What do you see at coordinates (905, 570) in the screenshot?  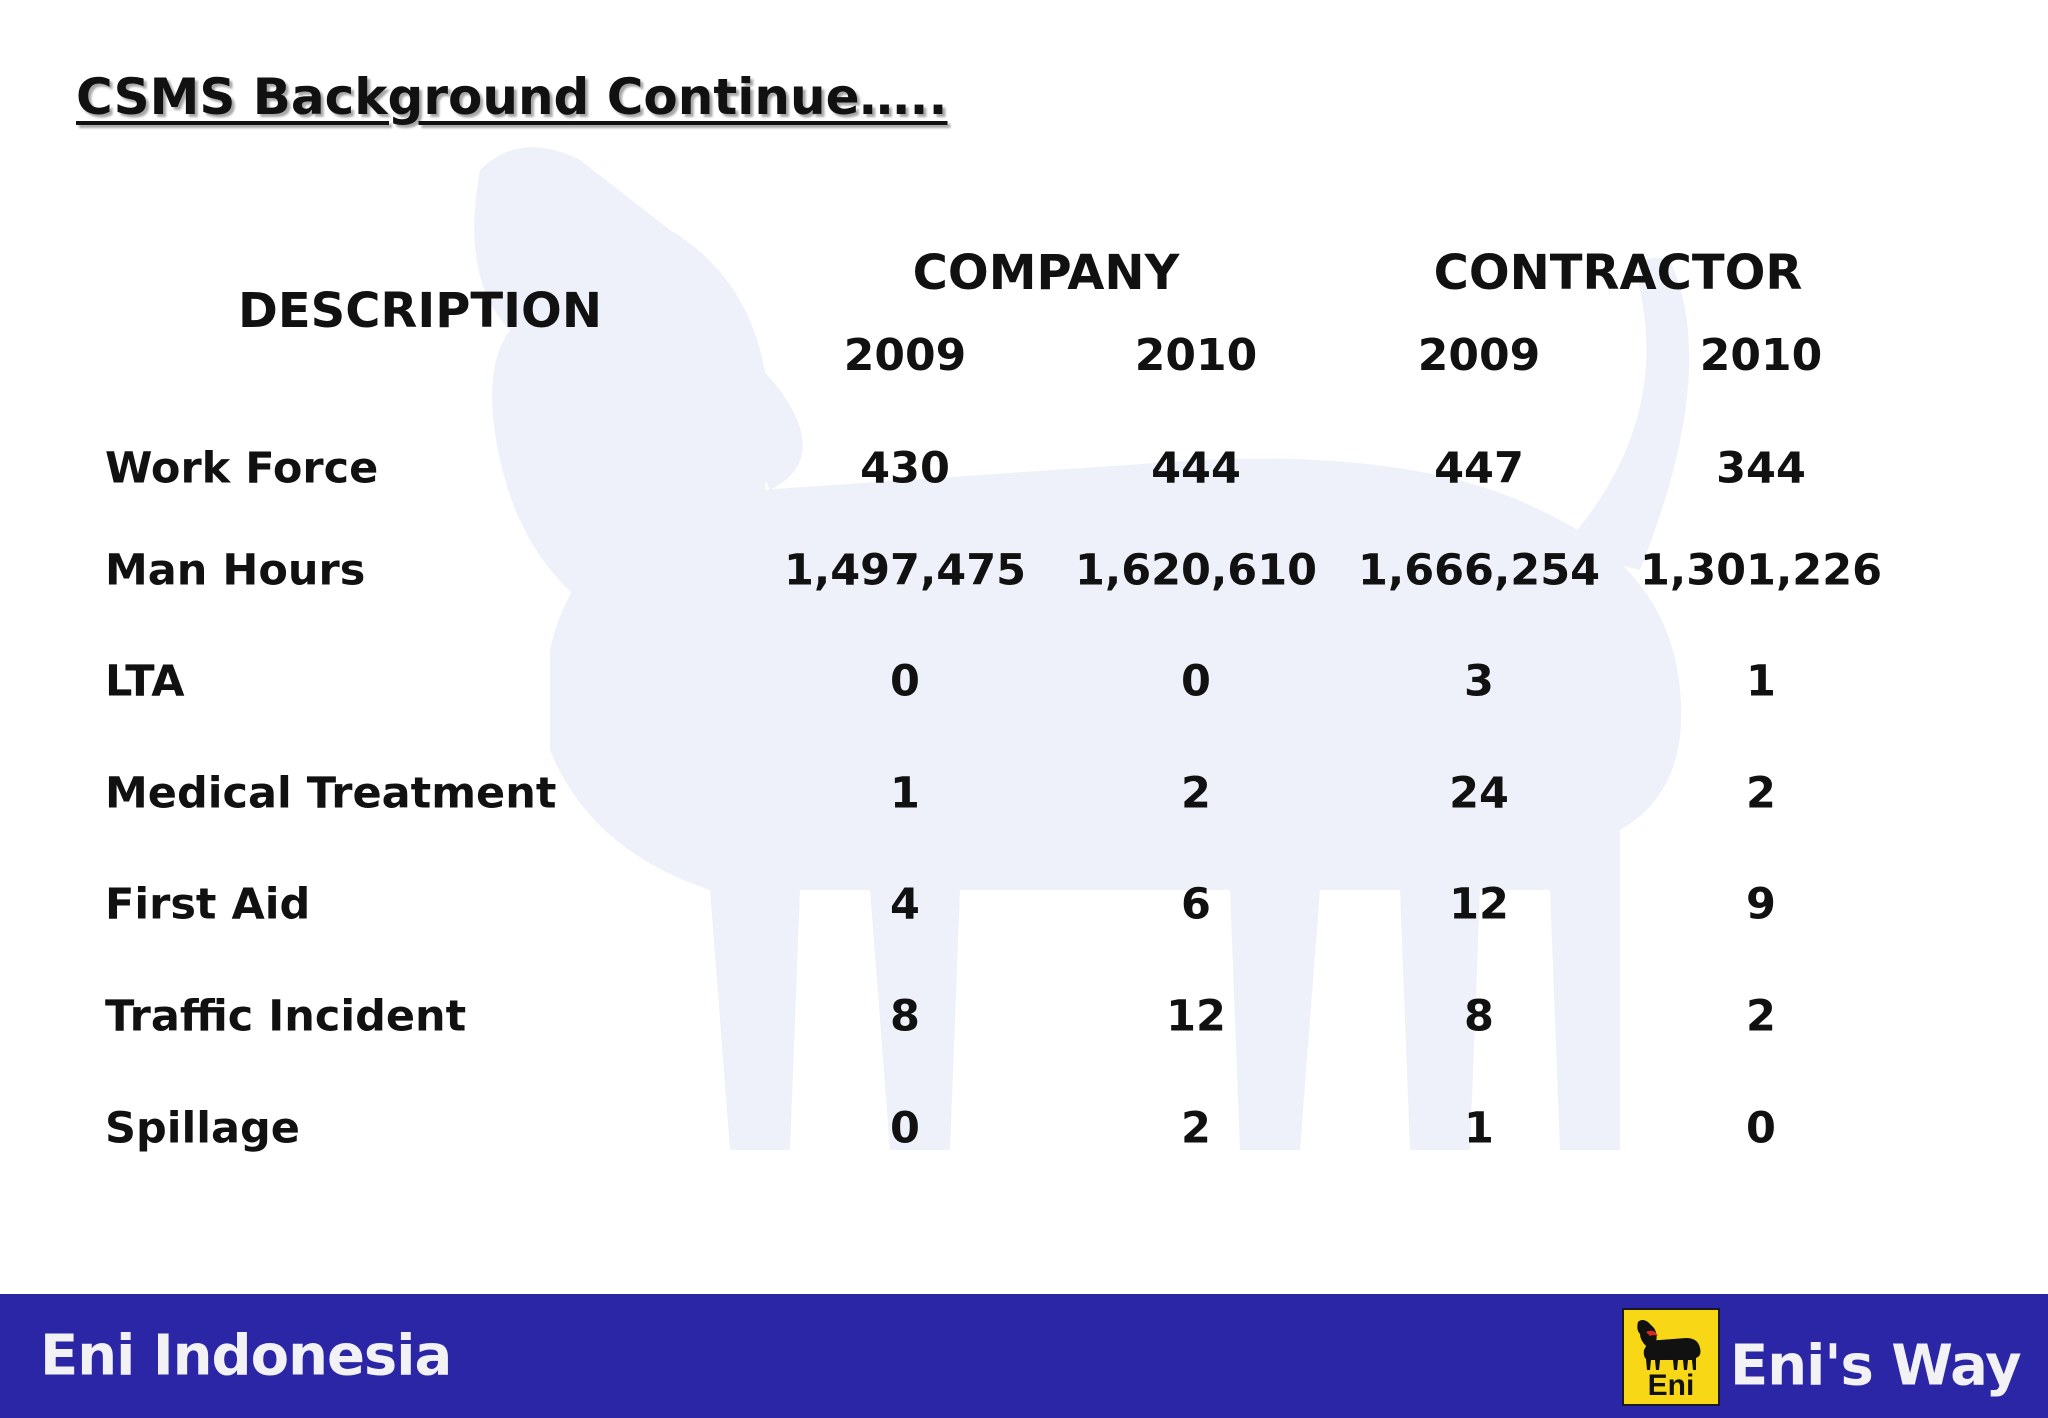 I see `table-cell: 1,497,475` at bounding box center [905, 570].